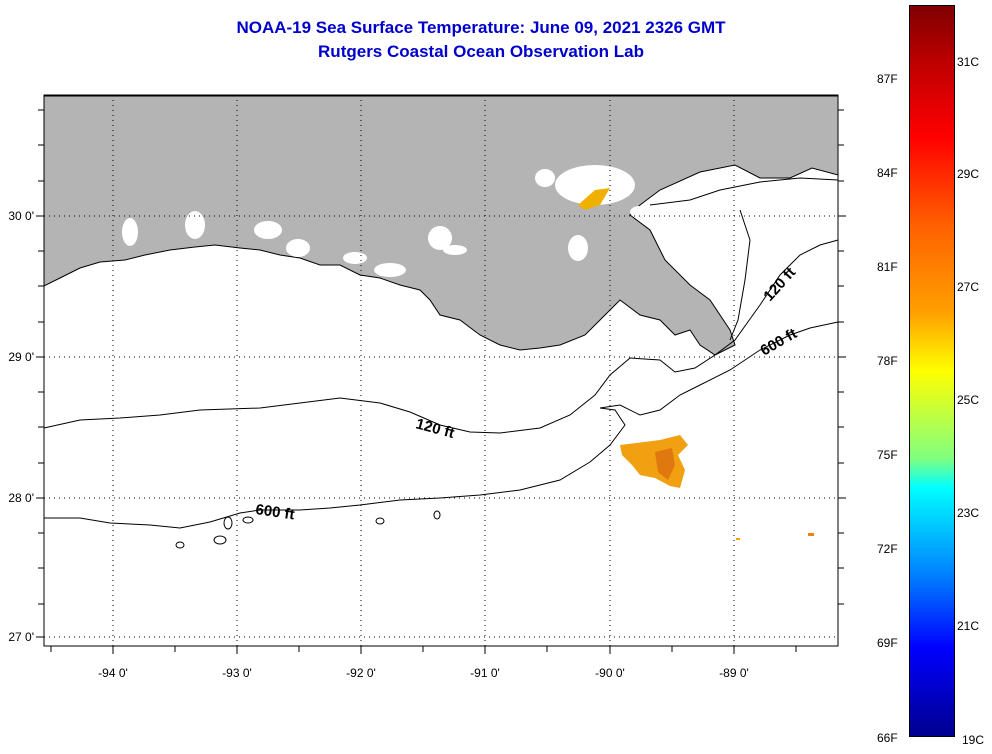 Image resolution: width=992 pixels, height=754 pixels. Describe the element at coordinates (887, 643) in the screenshot. I see `colorbar-f-label: 69F` at that location.